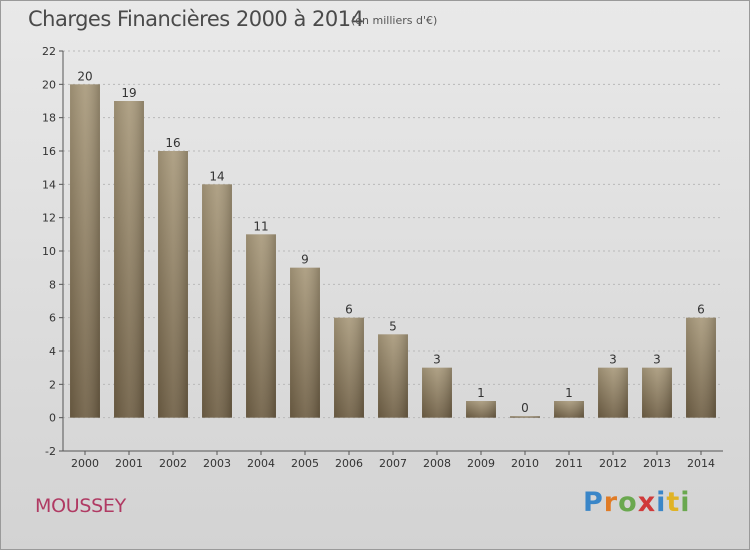  I want to click on data-label: 14, so click(216, 176).